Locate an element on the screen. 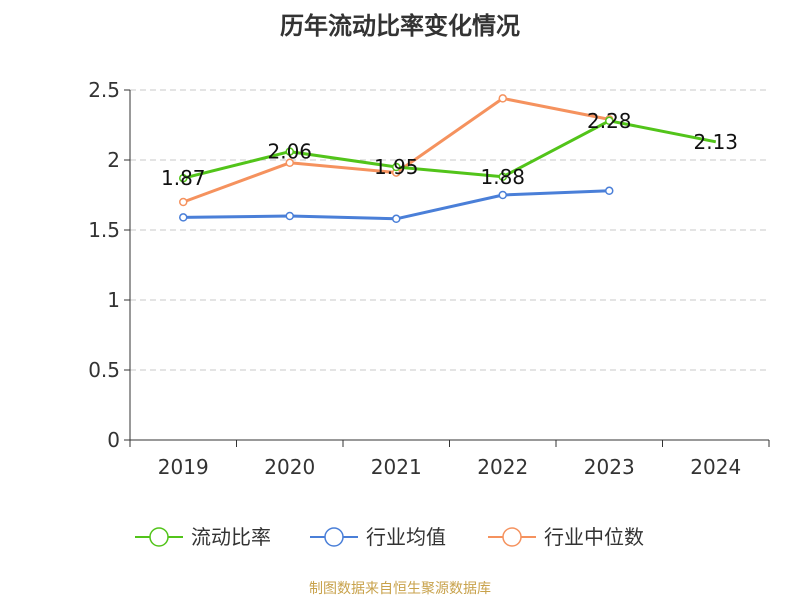 This screenshot has height=600, width=800. x-tick-label: 2022 is located at coordinates (502, 467).